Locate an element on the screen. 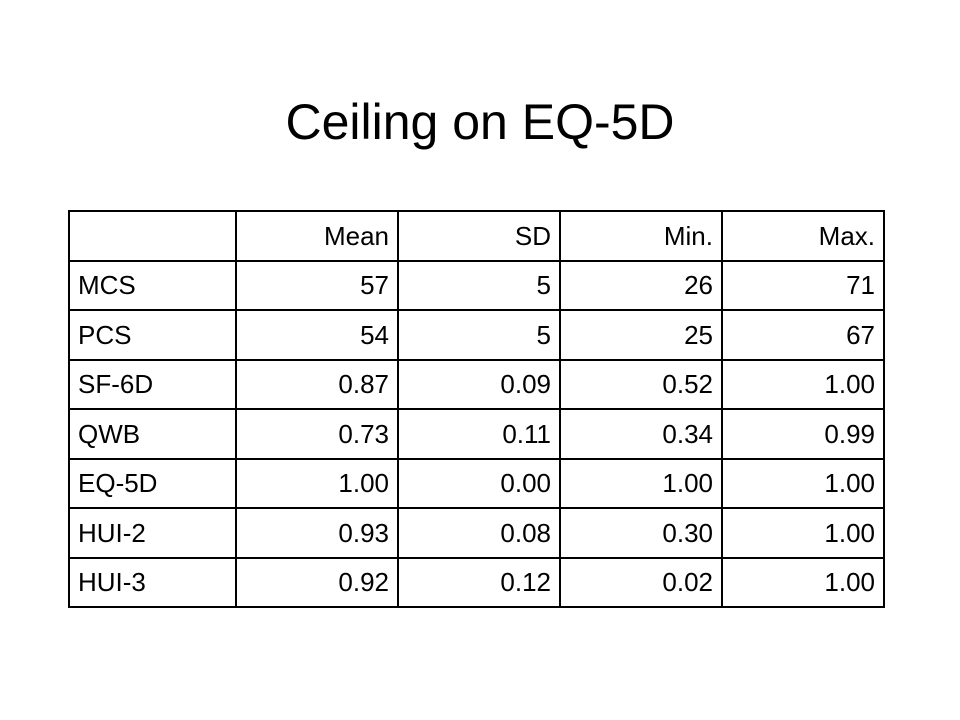 This screenshot has width=960, height=720. slide-title: Ceiling on EQ-5D is located at coordinates (480, 122).